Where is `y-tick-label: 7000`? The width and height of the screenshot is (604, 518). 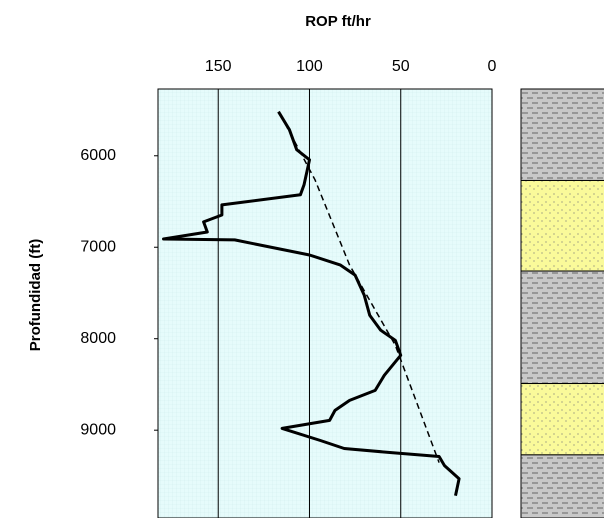
y-tick-label: 7000 is located at coordinates (98, 246).